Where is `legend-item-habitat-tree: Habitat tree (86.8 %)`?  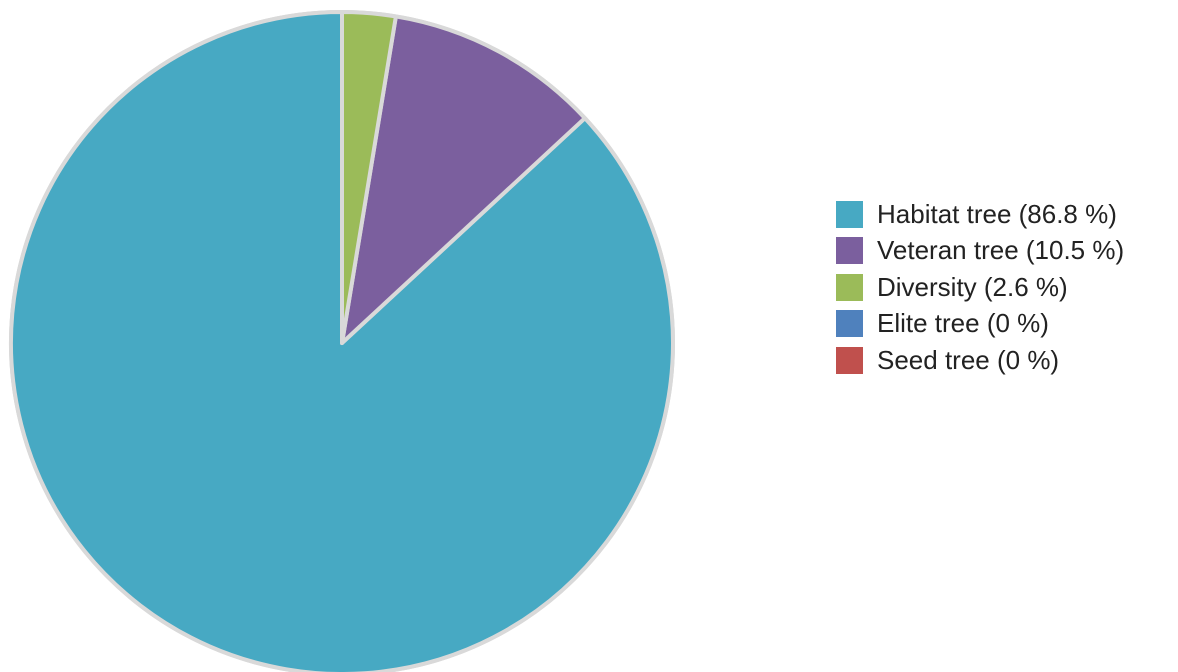
legend-item-habitat-tree: Habitat tree (86.8 %) is located at coordinates (980, 214).